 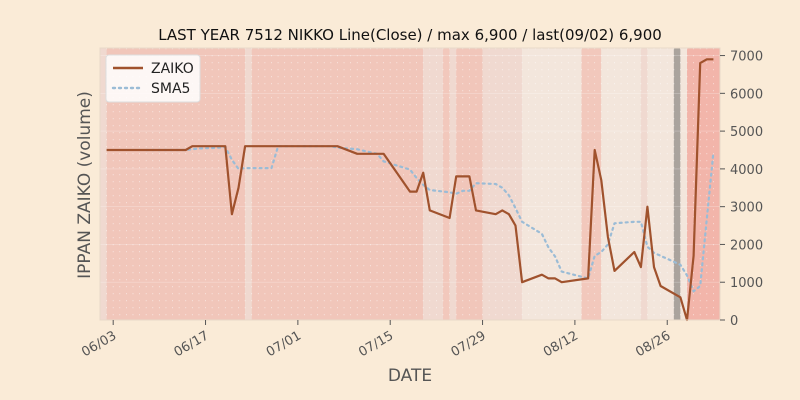 What do you see at coordinates (561, 344) in the screenshot?
I see `x-tick-label: 08/12` at bounding box center [561, 344].